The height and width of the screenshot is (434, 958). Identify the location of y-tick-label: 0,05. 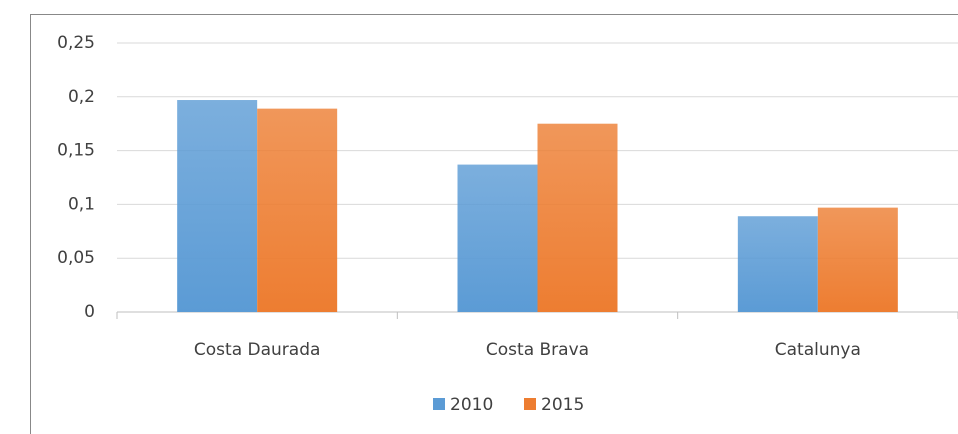
(76, 258).